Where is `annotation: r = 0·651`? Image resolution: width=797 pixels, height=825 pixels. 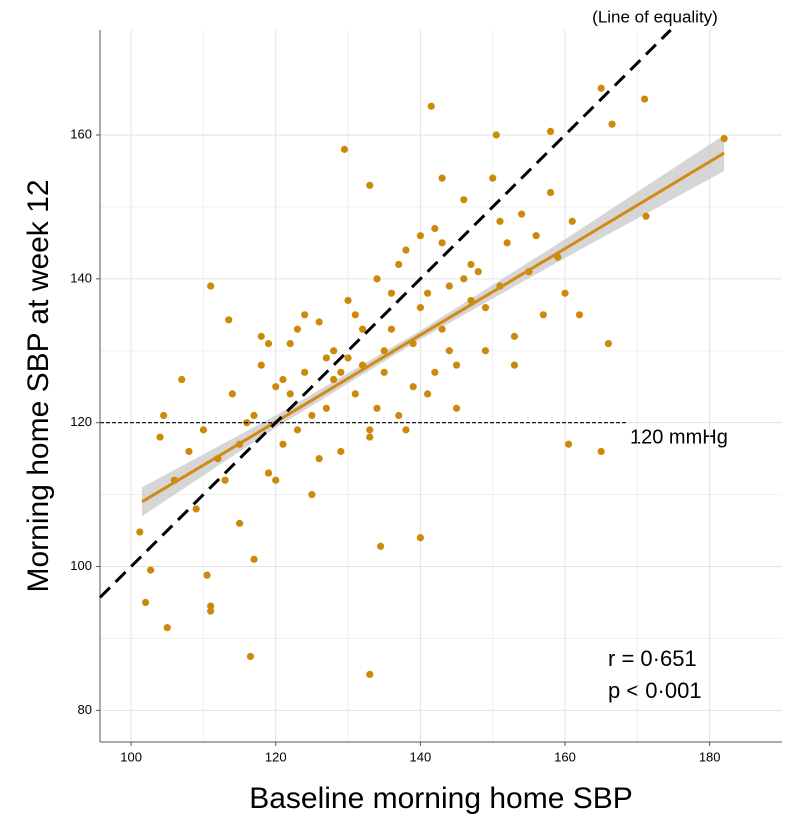
annotation: r = 0·651 is located at coordinates (652, 658).